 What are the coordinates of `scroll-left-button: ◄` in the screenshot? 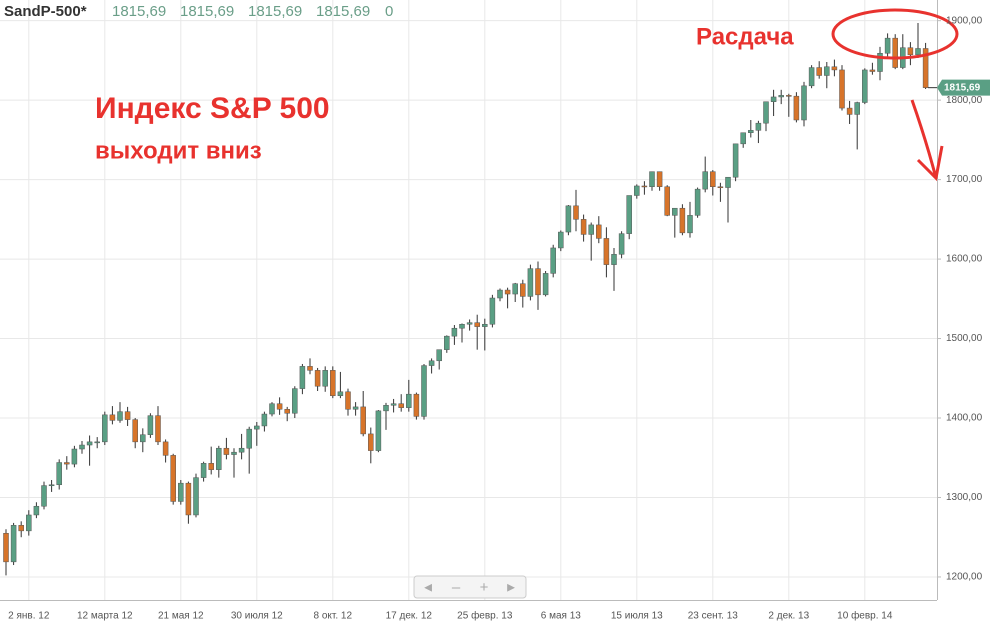 It's located at (428, 586).